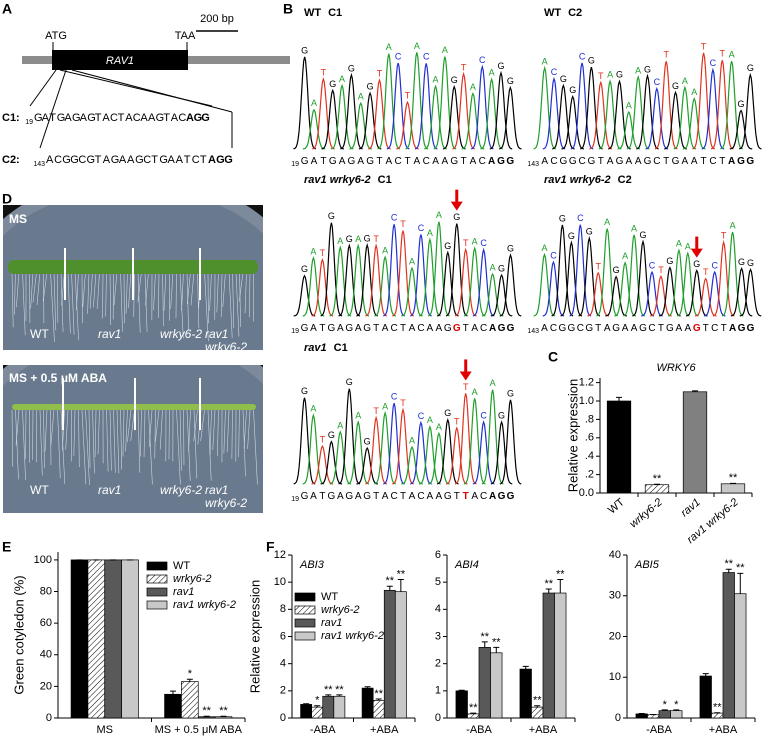 Image resolution: width=762 pixels, height=740 pixels. Describe the element at coordinates (646, 513) in the screenshot. I see `x-tick-label: wrky6-2` at that location.